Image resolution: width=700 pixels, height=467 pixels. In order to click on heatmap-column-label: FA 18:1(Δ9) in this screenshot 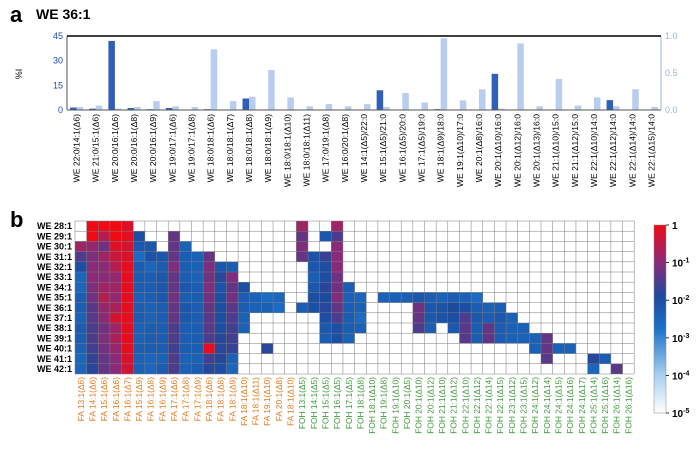, I will do `click(232, 399)`.